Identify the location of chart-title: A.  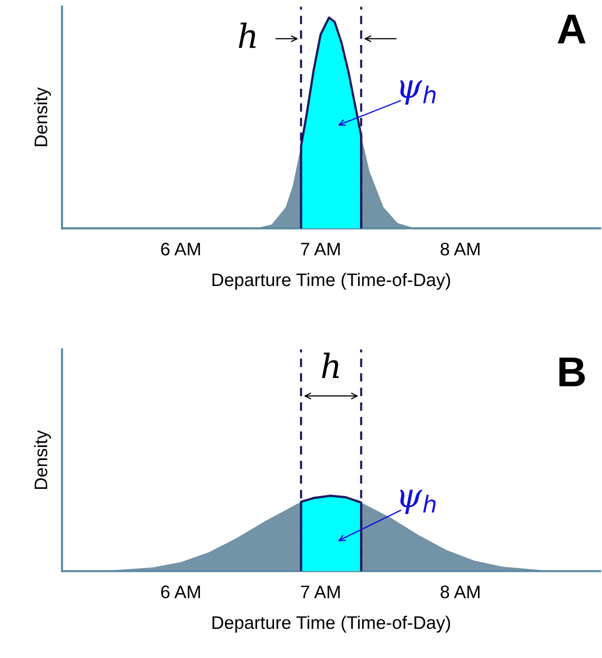
(572, 29).